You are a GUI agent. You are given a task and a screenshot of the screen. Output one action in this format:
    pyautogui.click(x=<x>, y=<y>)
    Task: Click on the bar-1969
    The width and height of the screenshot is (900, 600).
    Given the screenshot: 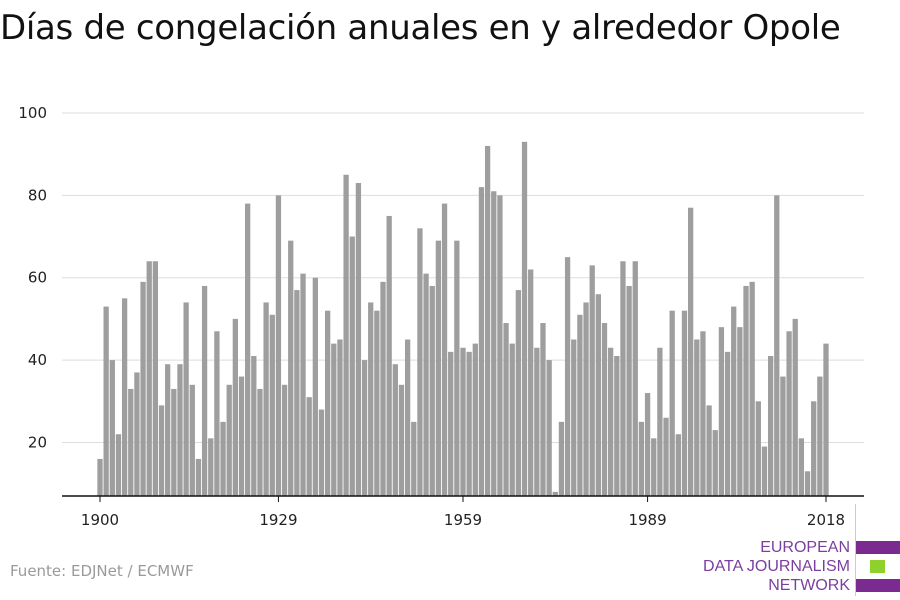 What is the action you would take?
    pyautogui.click(x=524, y=319)
    